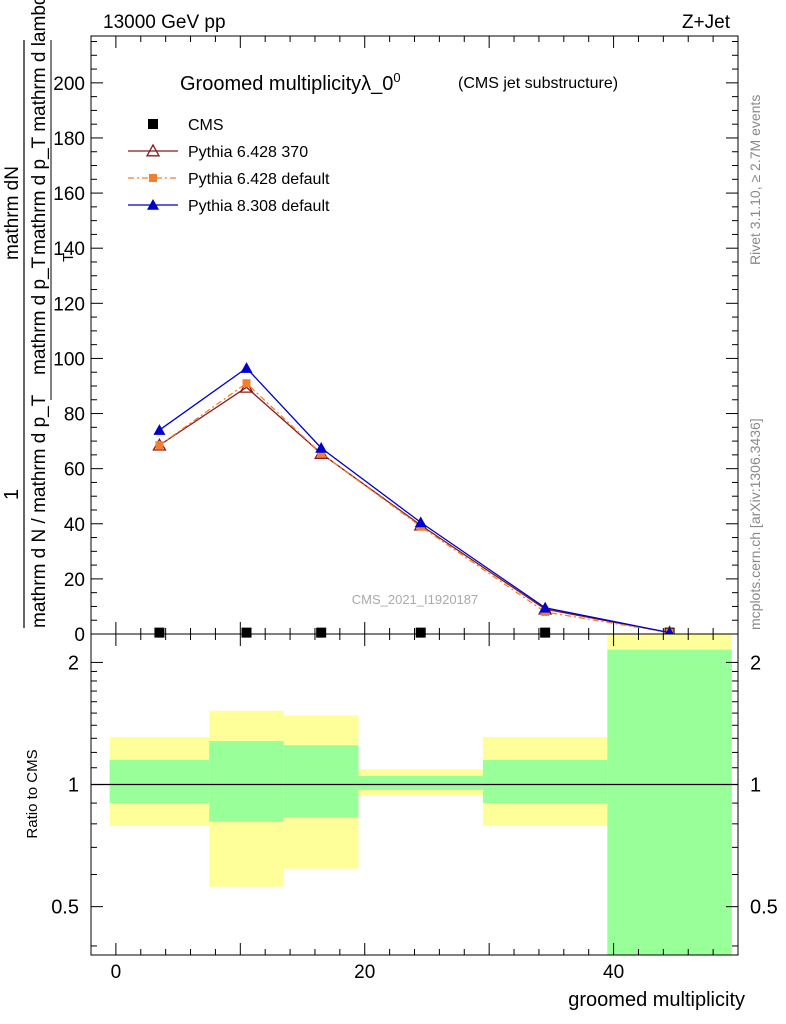 This screenshot has height=1024, width=786. I want to click on rivet-label: Rivet 3.1.10, ≥ 2.7M events, so click(755, 180).